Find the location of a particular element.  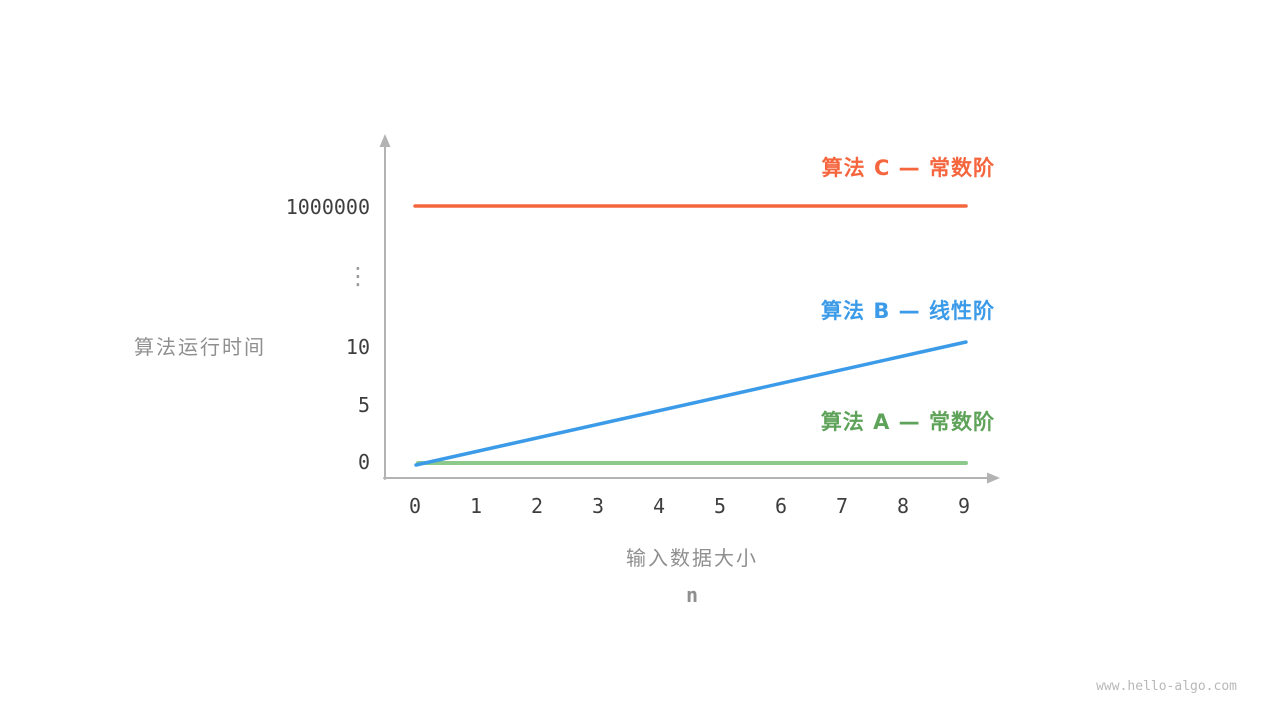

x-tick-3: 3 is located at coordinates (598, 506).